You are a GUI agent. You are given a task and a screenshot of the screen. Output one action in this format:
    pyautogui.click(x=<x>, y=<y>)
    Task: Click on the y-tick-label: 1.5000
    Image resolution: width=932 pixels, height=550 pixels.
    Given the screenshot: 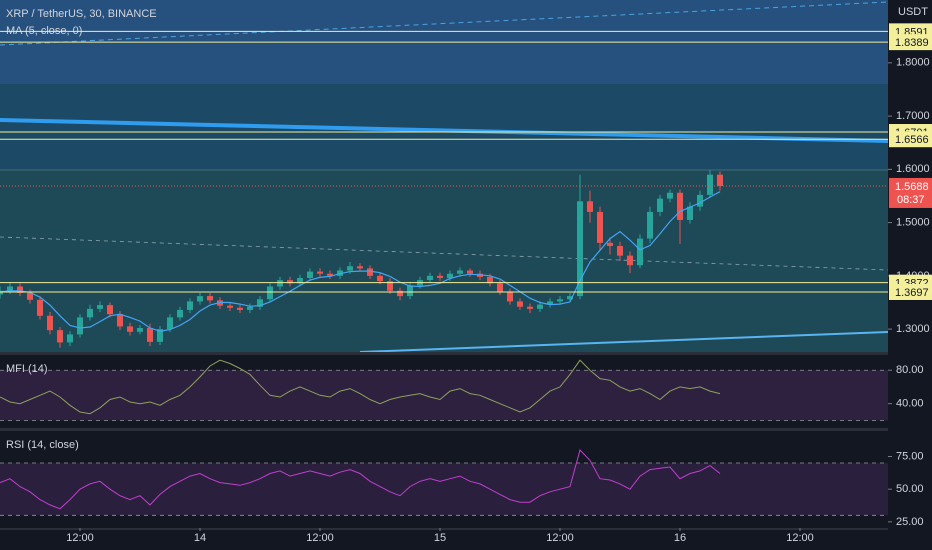 What is the action you would take?
    pyautogui.click(x=913, y=223)
    